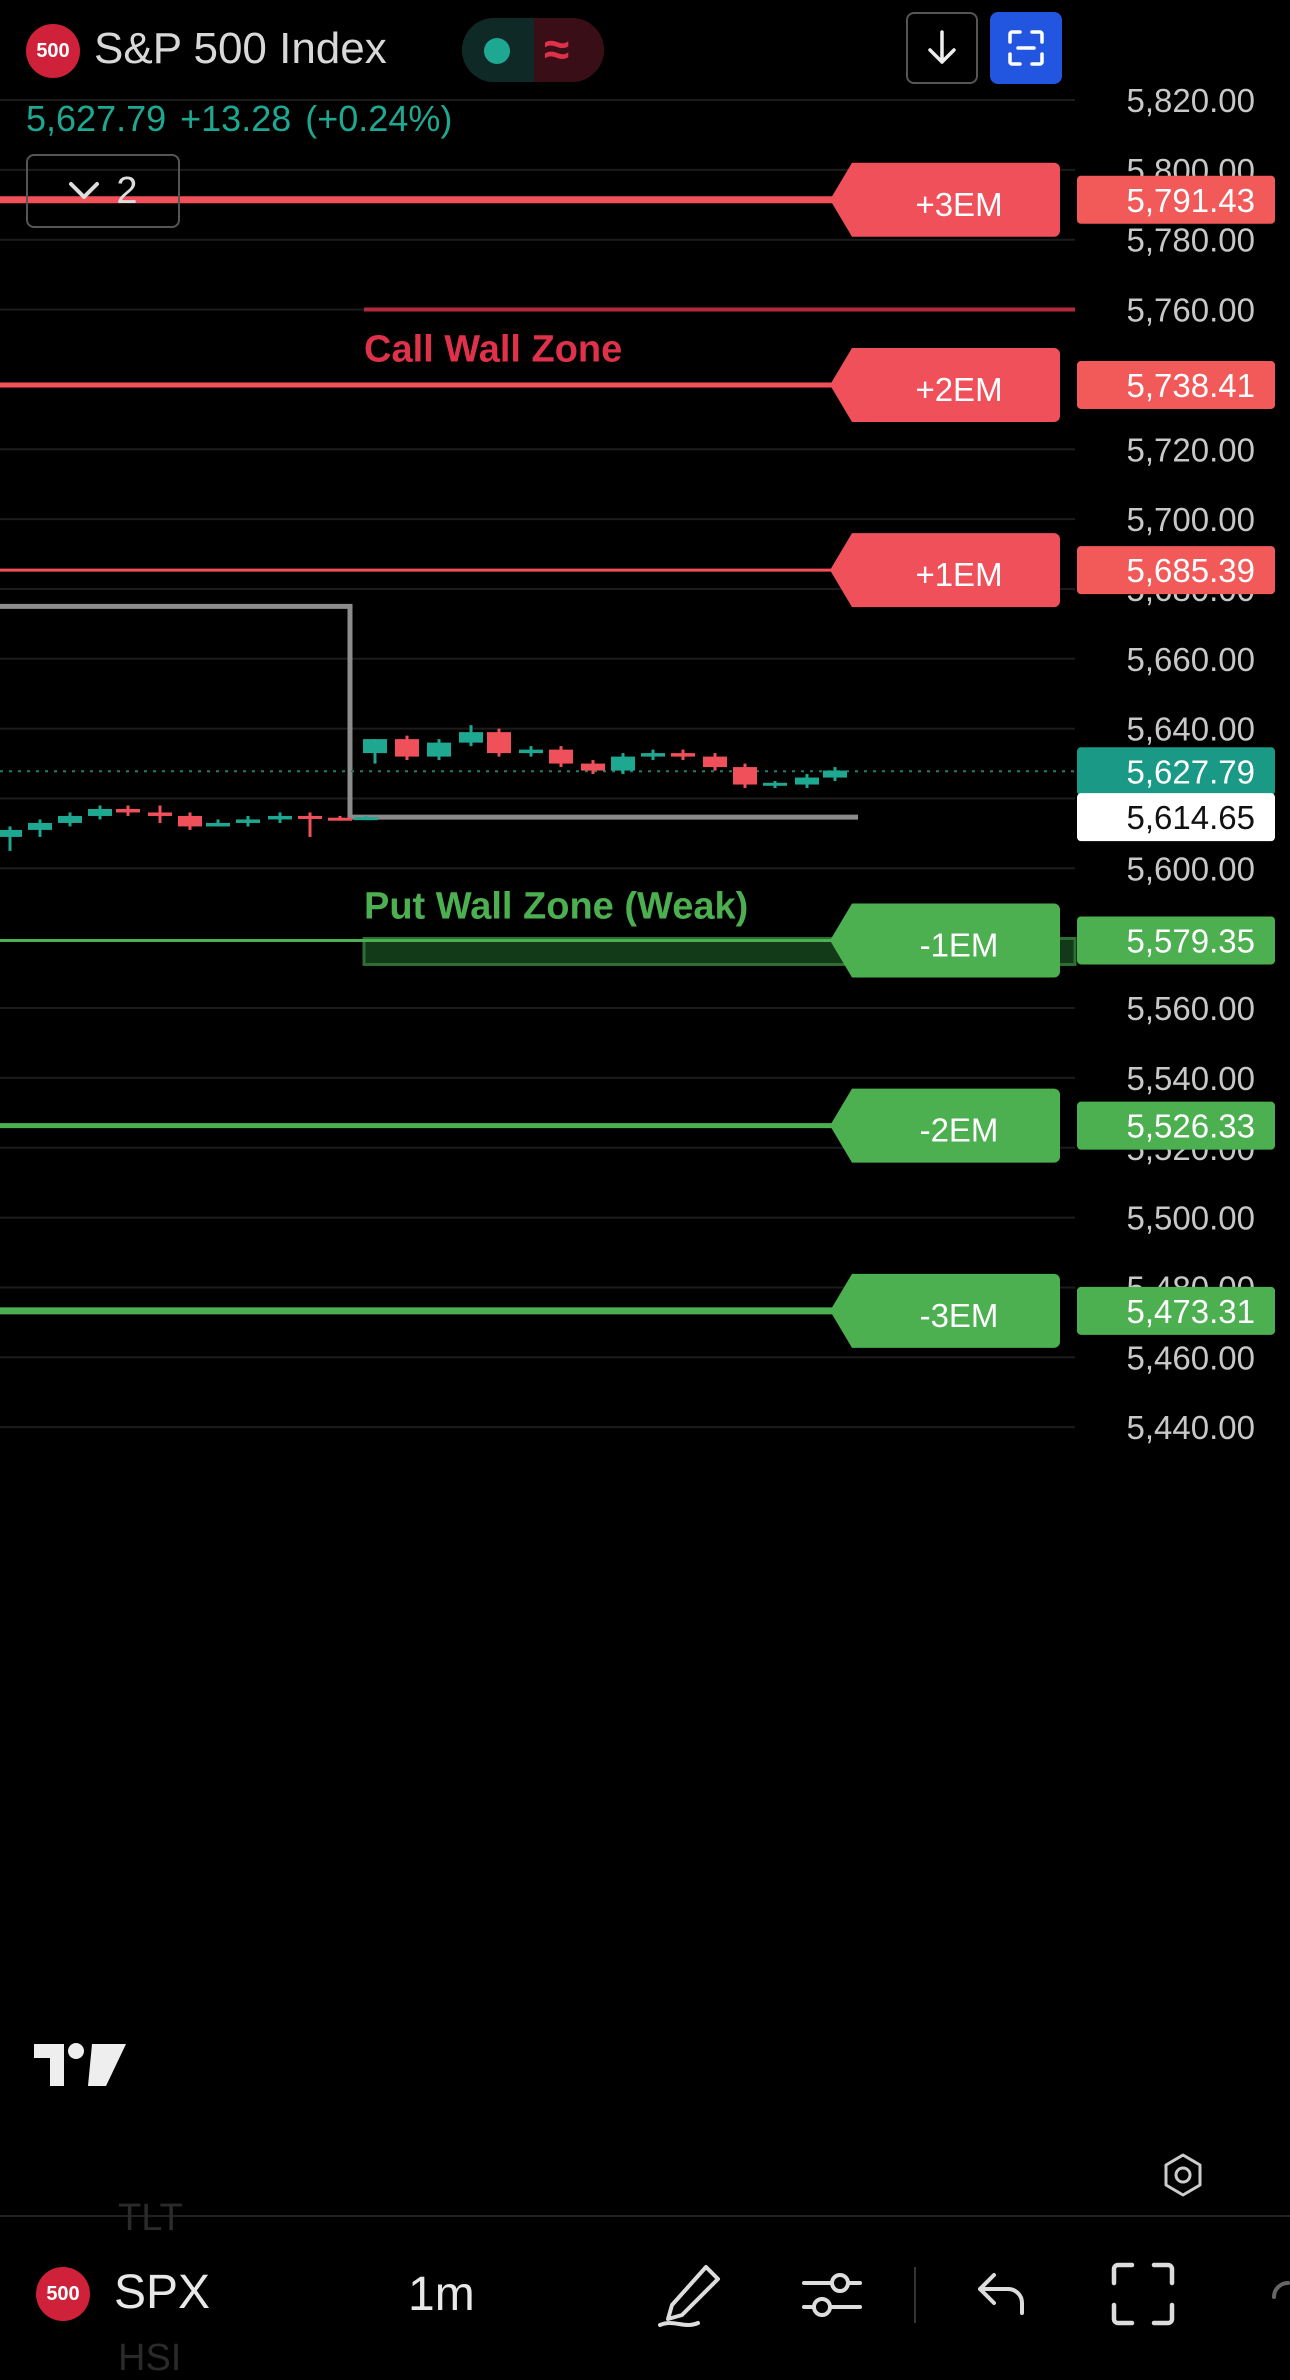 The image size is (1290, 2380). Describe the element at coordinates (429, 711) in the screenshot. I see `session-range-box` at that location.